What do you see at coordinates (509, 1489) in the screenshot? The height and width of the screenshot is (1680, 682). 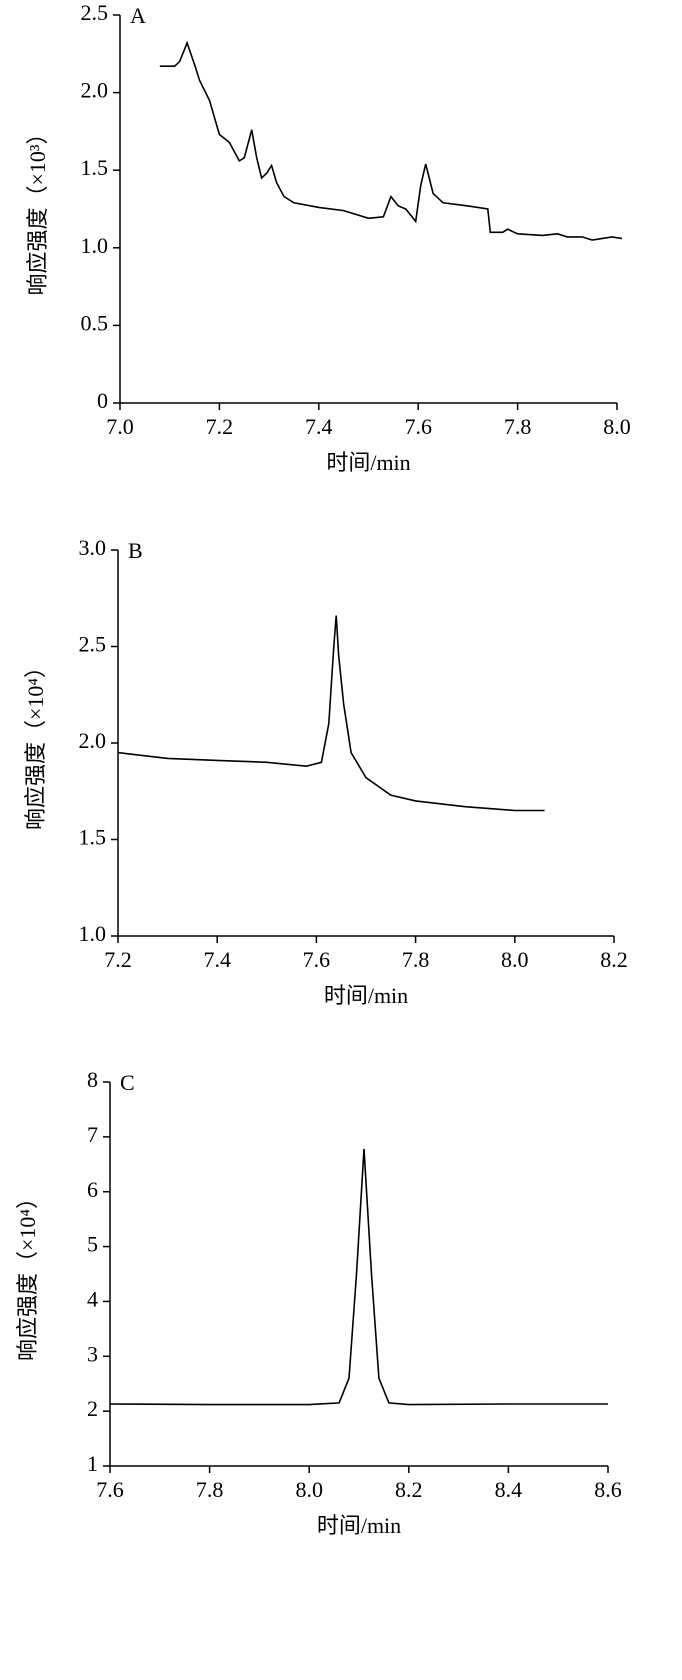 I see `x-tick-label: 8.4` at bounding box center [509, 1489].